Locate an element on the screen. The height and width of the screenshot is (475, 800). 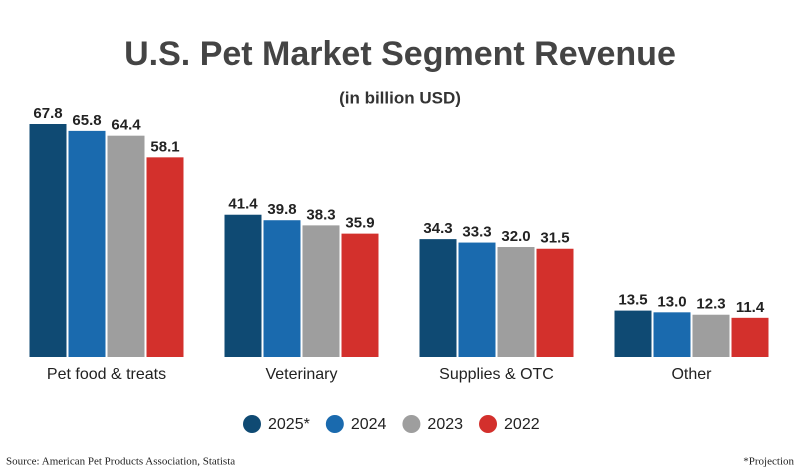
legend-label: 2024 is located at coordinates (369, 424).